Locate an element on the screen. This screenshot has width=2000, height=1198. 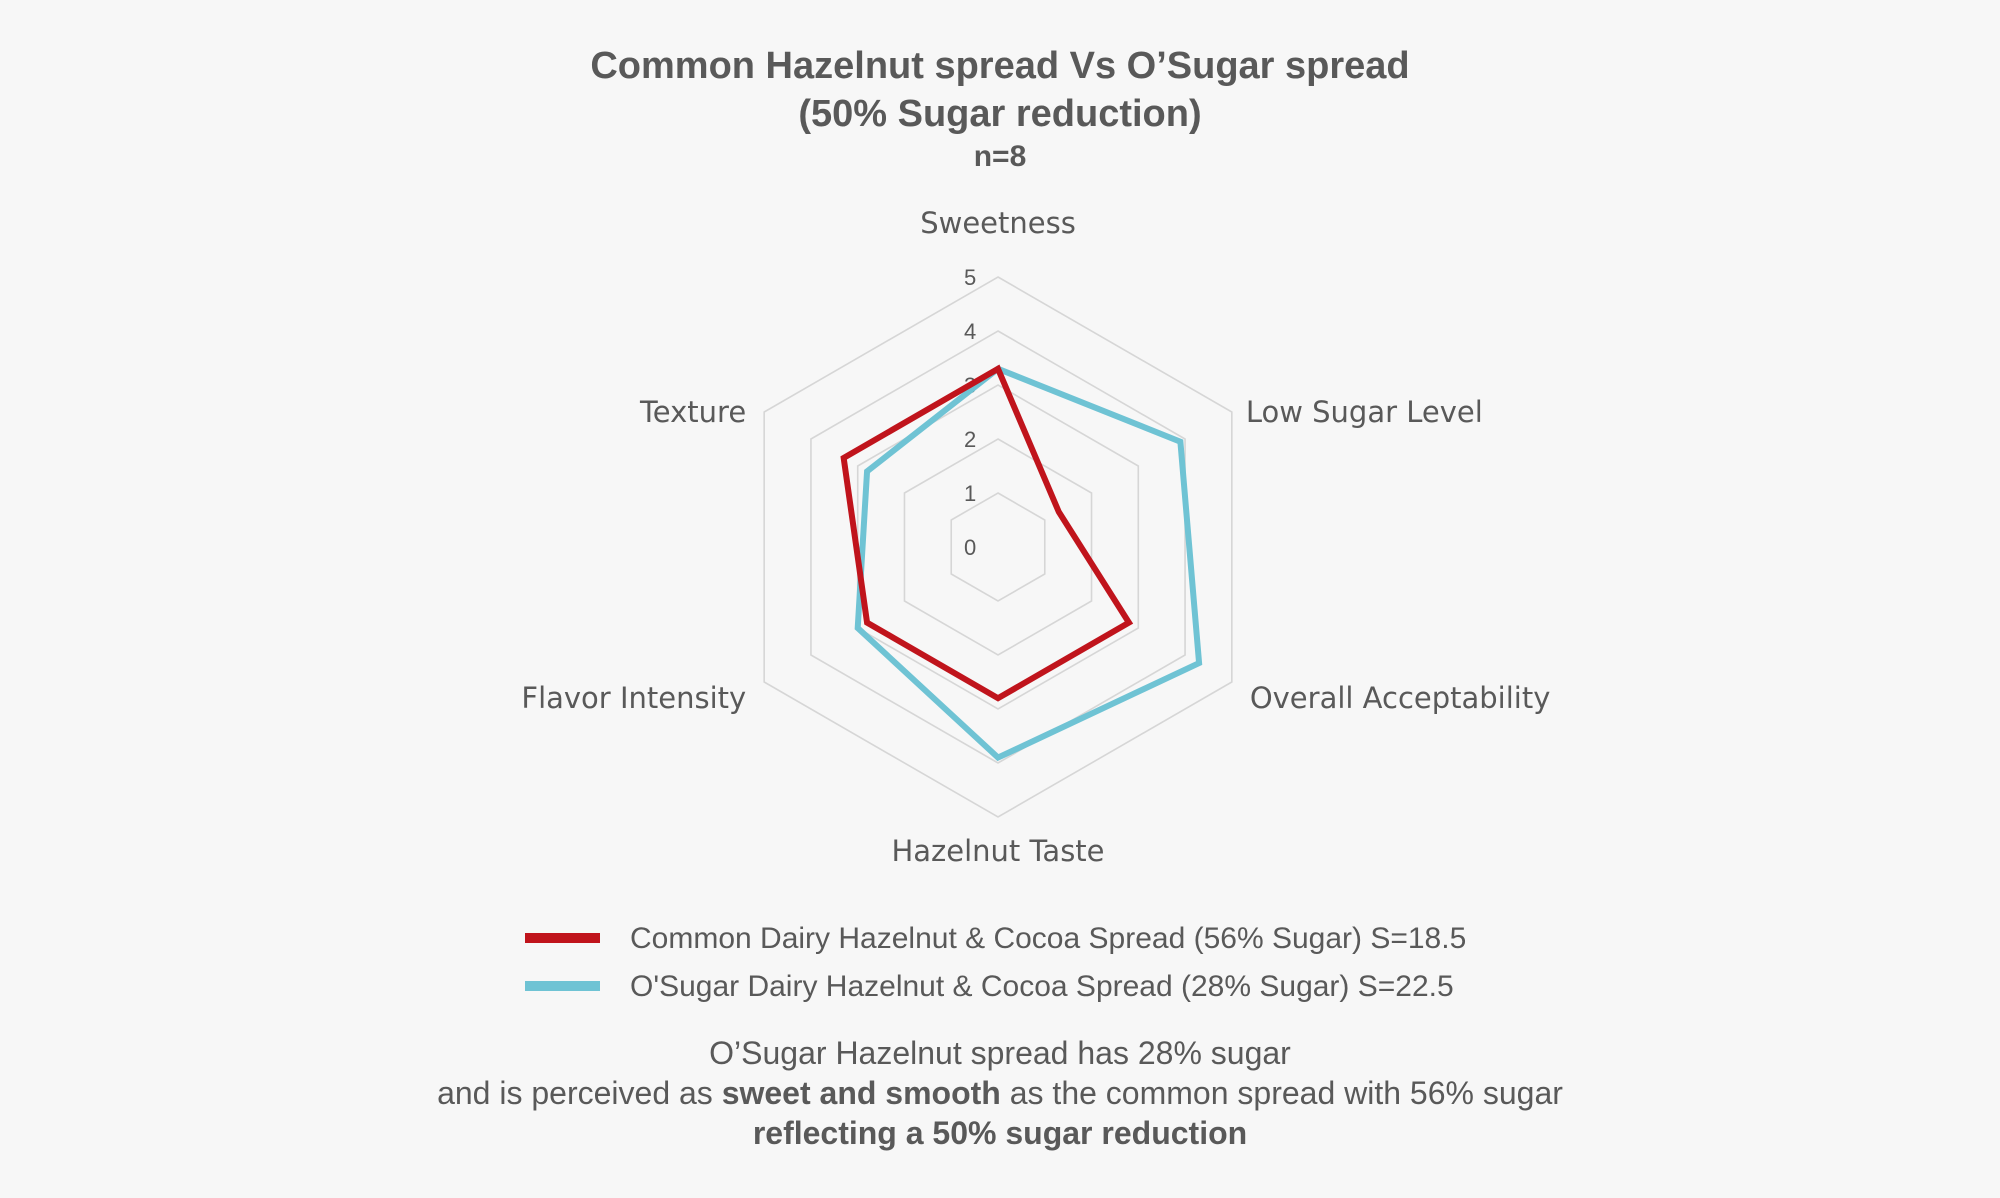
series-lines is located at coordinates (1021, 563).